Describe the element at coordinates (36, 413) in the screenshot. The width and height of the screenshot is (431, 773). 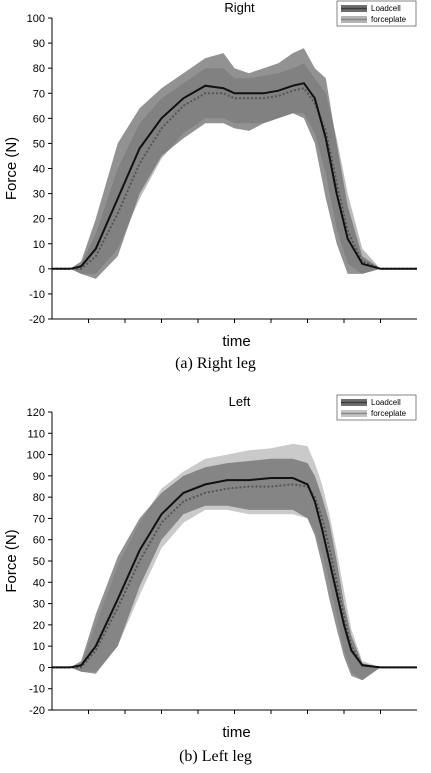
I see `y-tick-label: 120` at that location.